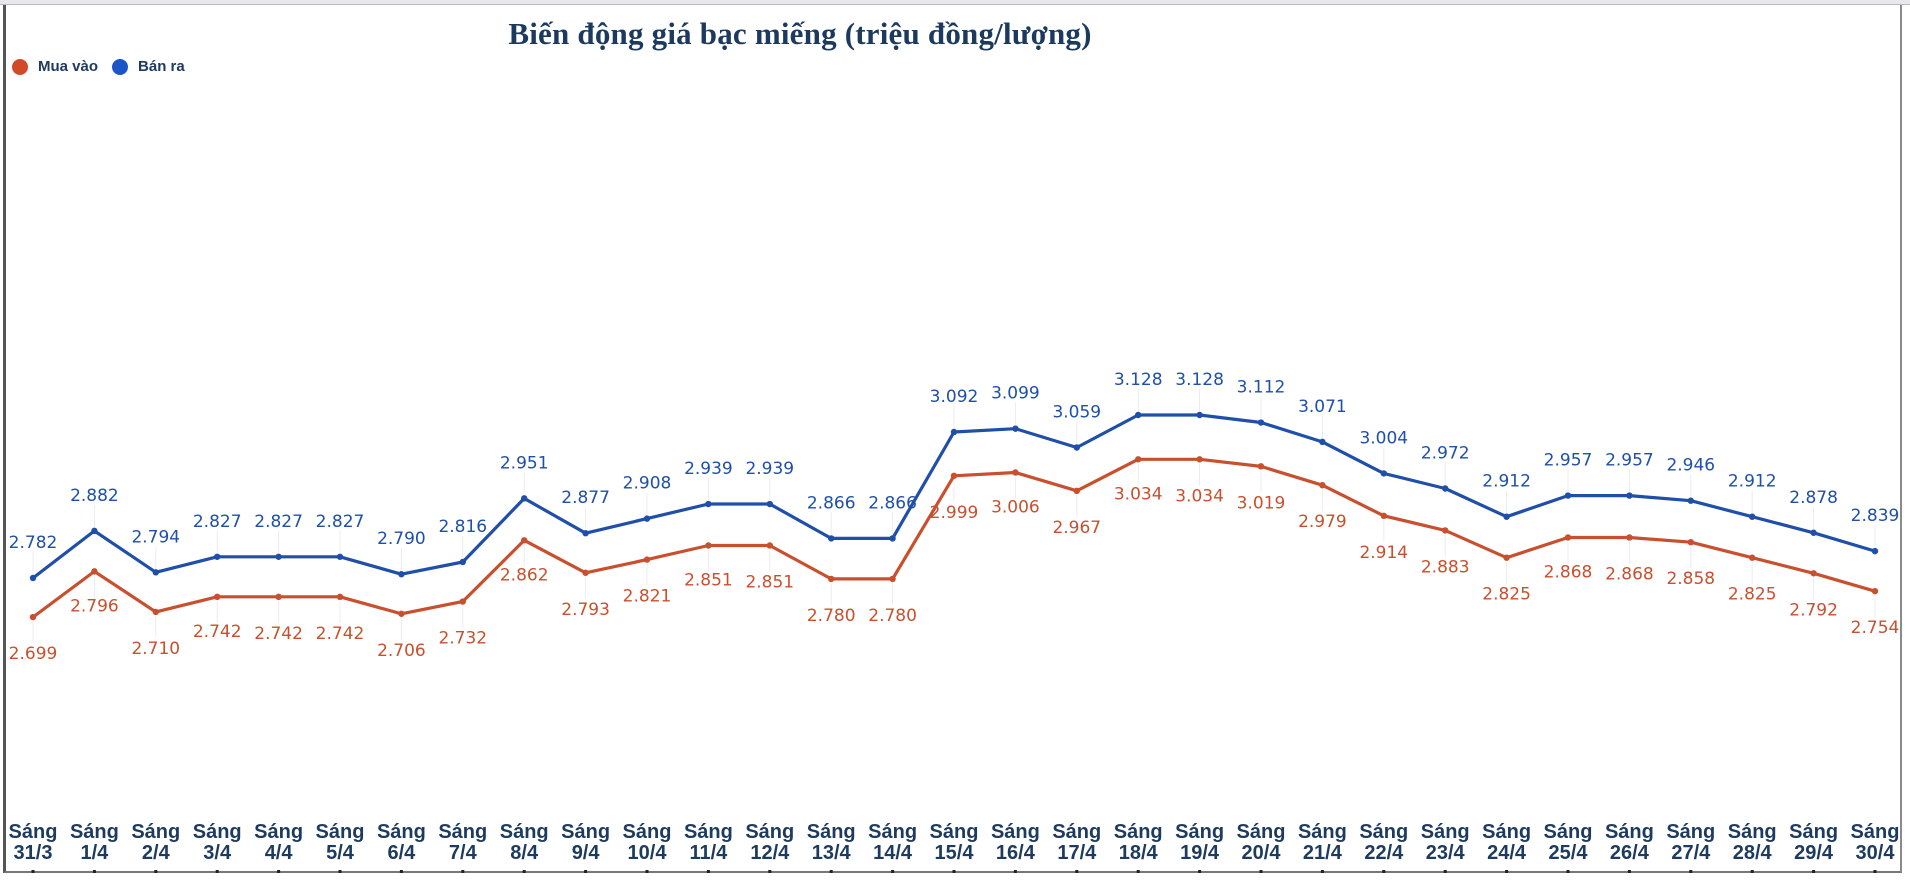 The width and height of the screenshot is (1910, 881). I want to click on x-tick-label: 27/4, so click(1691, 853).